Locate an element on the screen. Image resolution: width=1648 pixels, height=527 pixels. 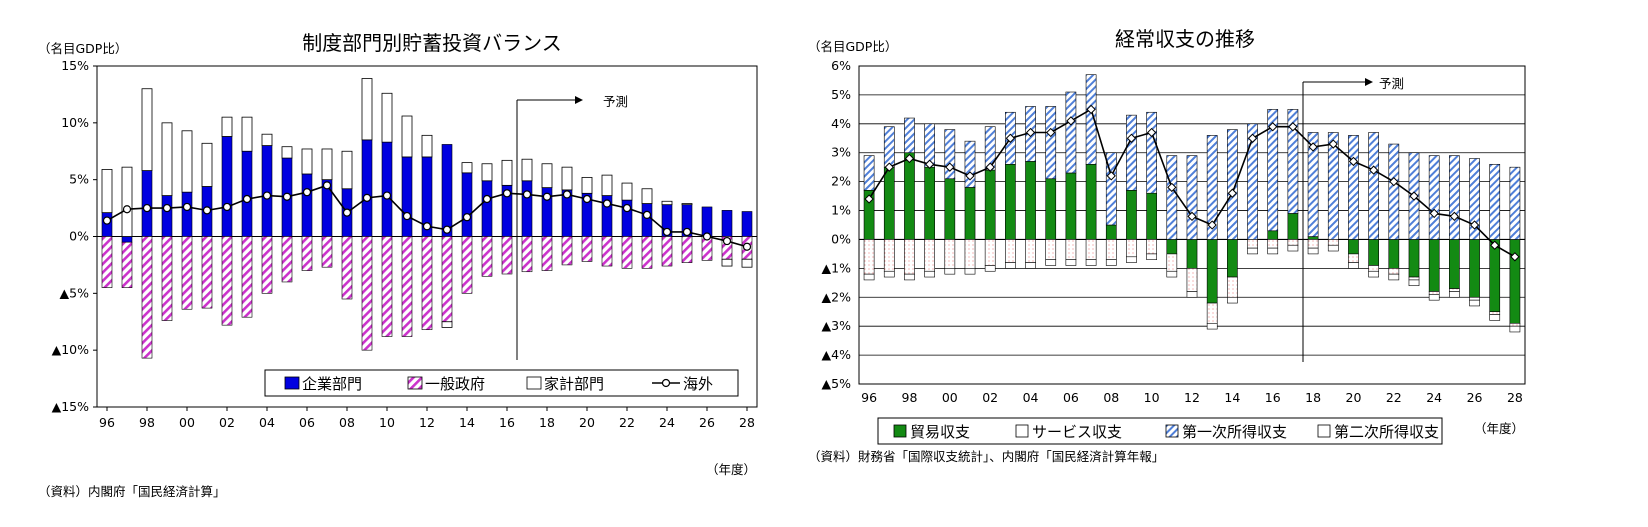
chart2-legend-label: 第一次所得収支 is located at coordinates (1234, 432).